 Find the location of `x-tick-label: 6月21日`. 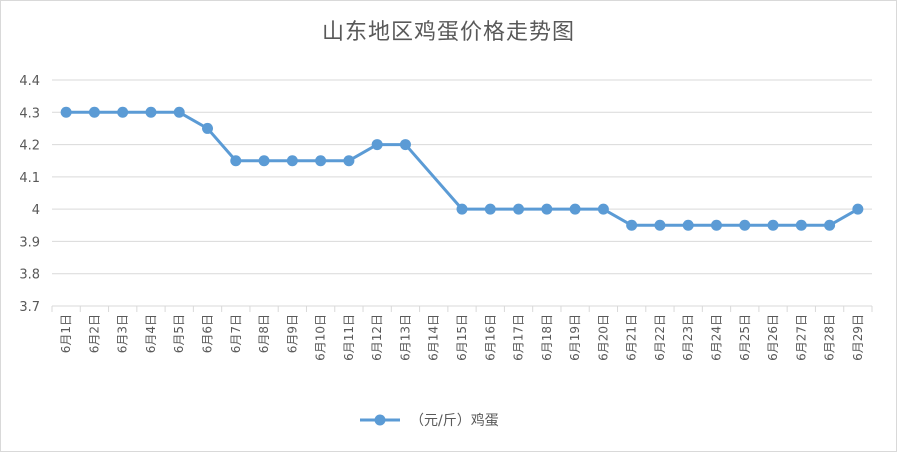

x-tick-label: 6月21日 is located at coordinates (632, 337).